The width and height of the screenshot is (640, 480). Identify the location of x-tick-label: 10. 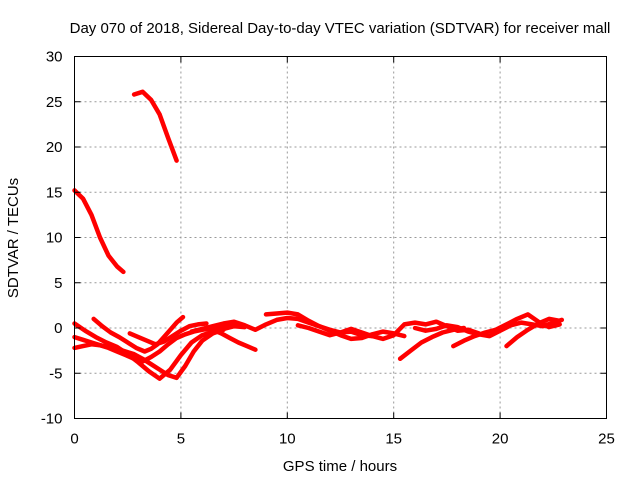
(287, 439).